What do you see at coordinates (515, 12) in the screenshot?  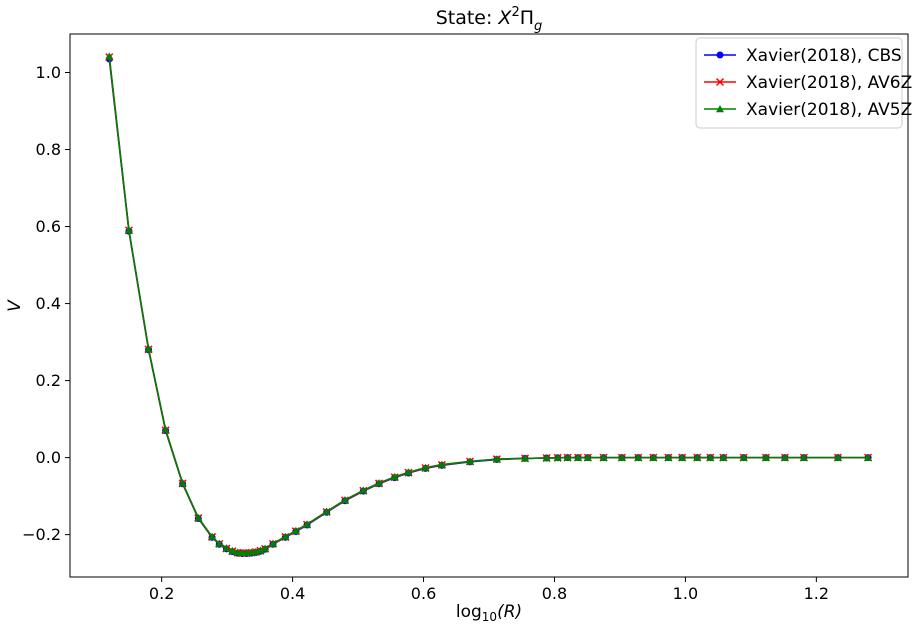 I see `chart-title-sup: 2` at bounding box center [515, 12].